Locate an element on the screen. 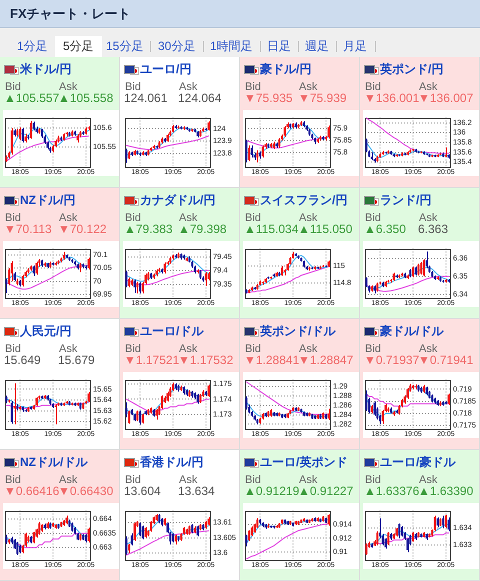 The height and width of the screenshot is (581, 480). chart-title: 英ポンド/ドル is located at coordinates (298, 331).